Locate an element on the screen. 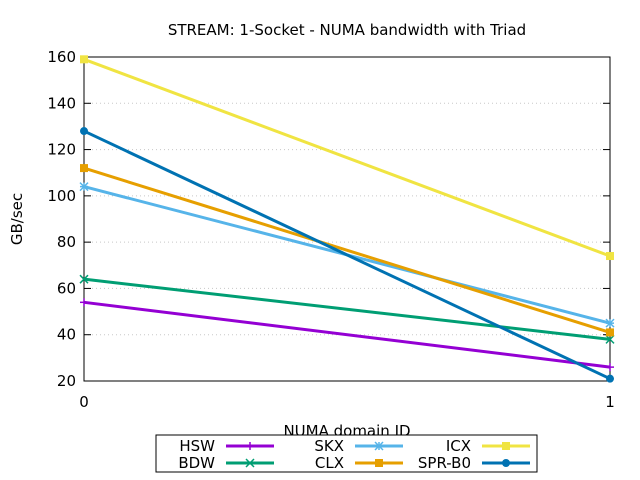  legend-label-bdw: BDW is located at coordinates (196, 463).